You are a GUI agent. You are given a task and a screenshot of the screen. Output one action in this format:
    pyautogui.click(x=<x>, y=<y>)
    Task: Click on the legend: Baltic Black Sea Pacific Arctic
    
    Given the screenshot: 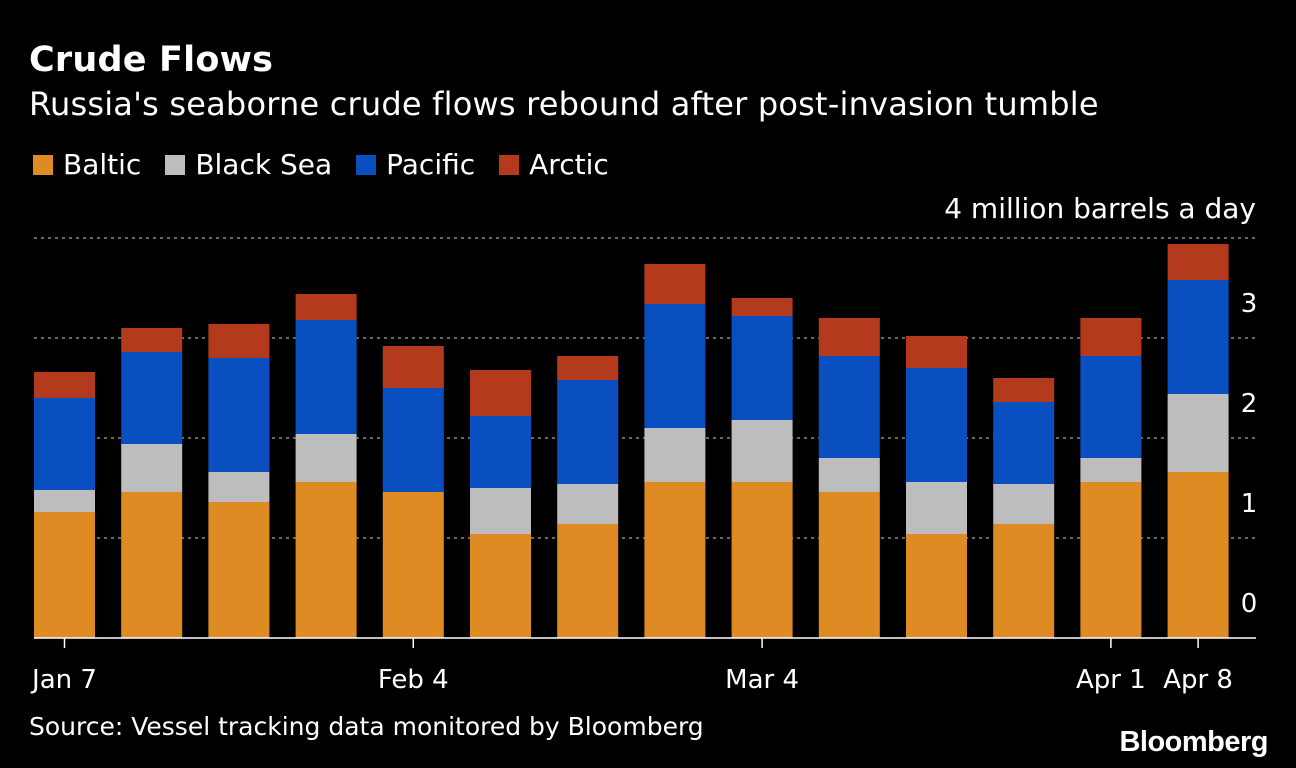 What is the action you would take?
    pyautogui.click(x=333, y=164)
    